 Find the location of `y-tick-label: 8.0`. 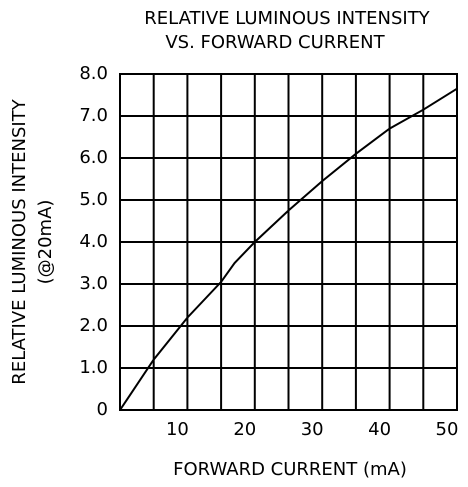

y-tick-label: 8.0 is located at coordinates (93, 73).